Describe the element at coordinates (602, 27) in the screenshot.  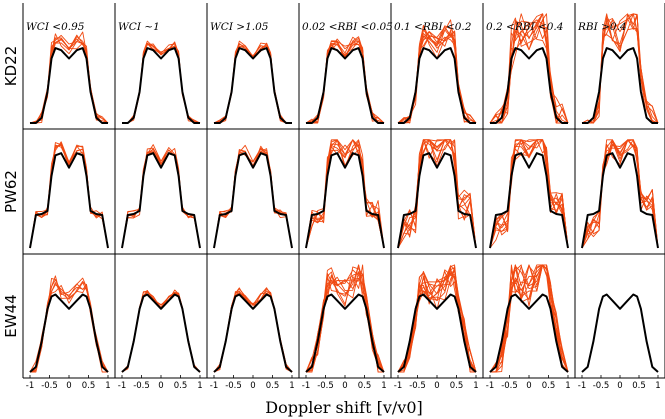
I see `column-label: RBI >0.4` at that location.